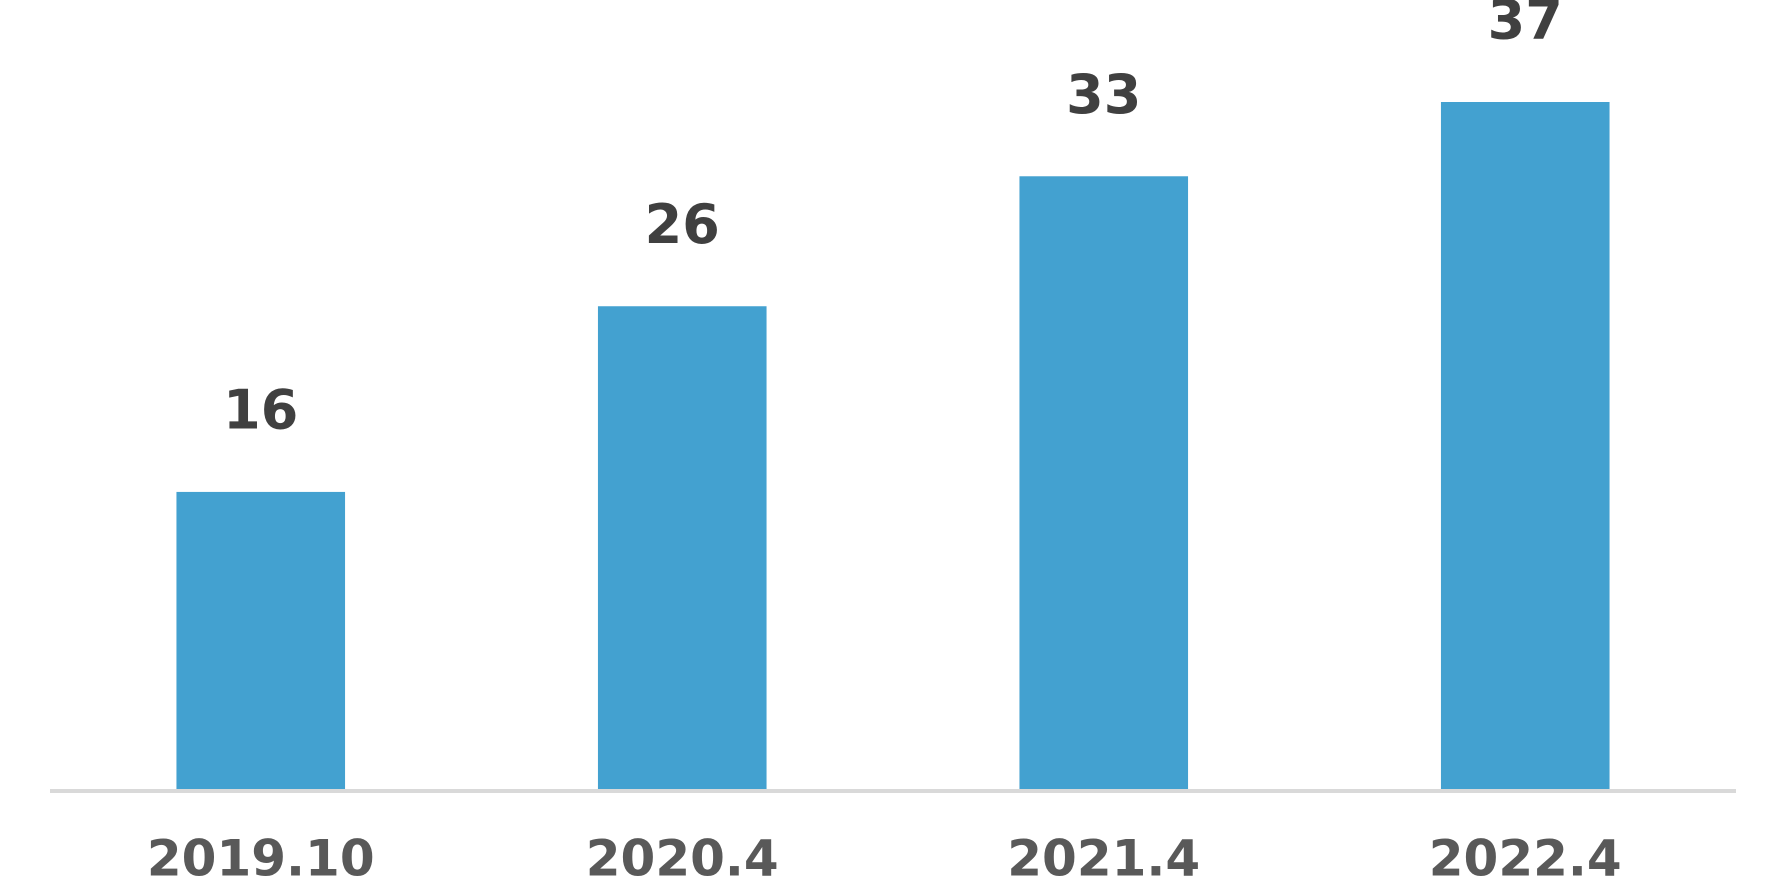 This screenshot has height=885, width=1778. What do you see at coordinates (1103, 94) in the screenshot?
I see `value-label: 33` at bounding box center [1103, 94].